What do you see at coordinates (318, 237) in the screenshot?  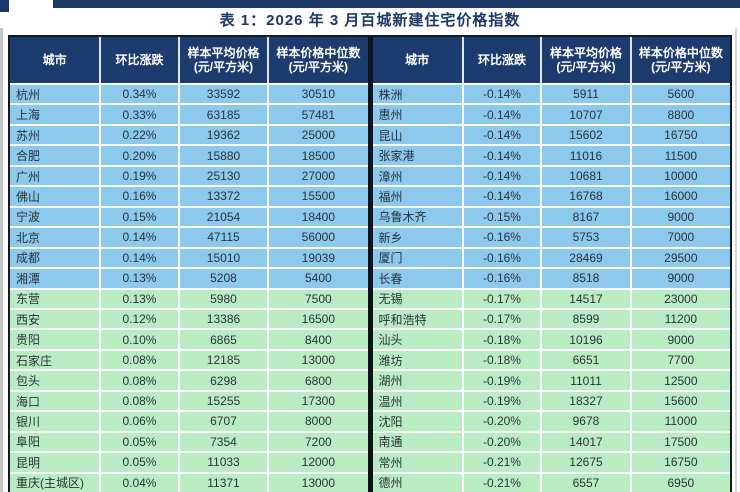 I see `median-price-cell: 56000` at bounding box center [318, 237].